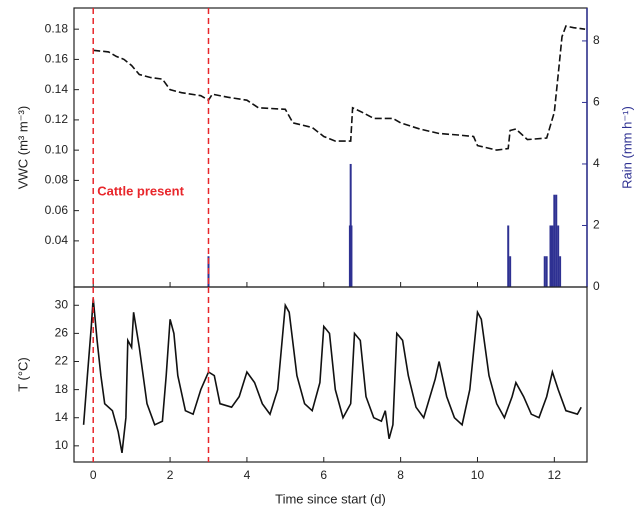 The height and width of the screenshot is (513, 643). What do you see at coordinates (626, 147) in the screenshot?
I see `y2-axis-label: Rain (mm h⁻¹)` at bounding box center [626, 147].